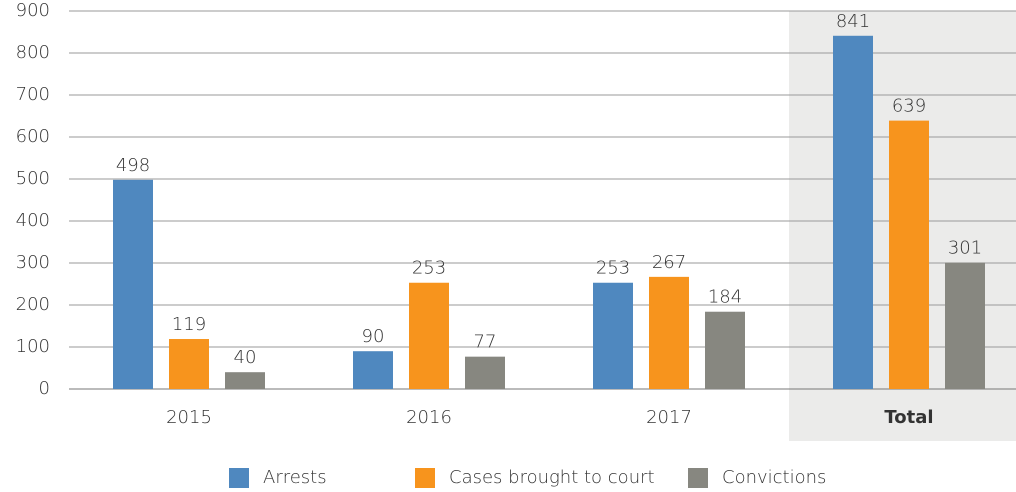 The image size is (1016, 492). What do you see at coordinates (33, 136) in the screenshot?
I see `y-tick-label: 600` at bounding box center [33, 136].